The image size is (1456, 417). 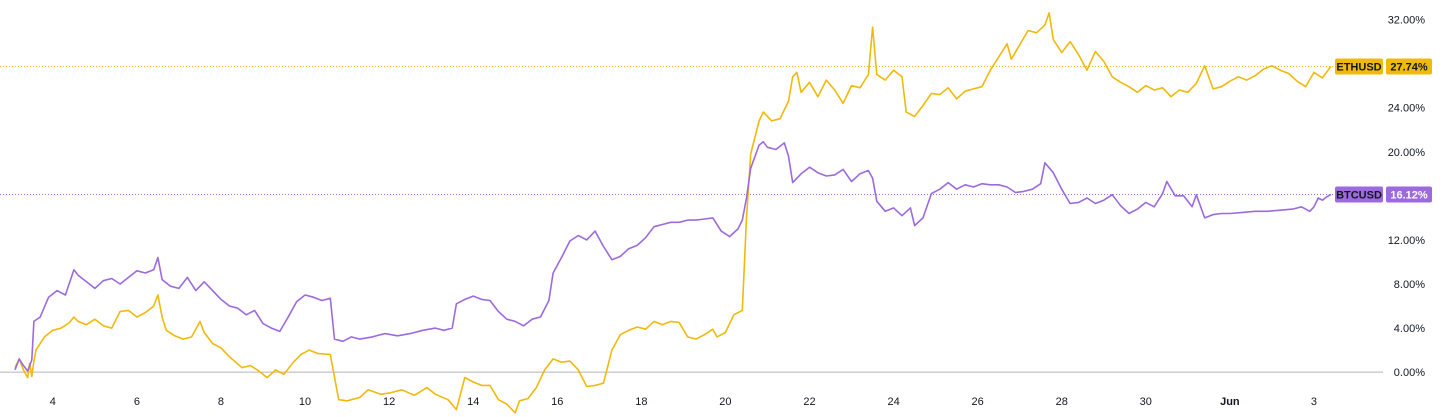 I want to click on x-tick-label: 8, so click(x=221, y=402).